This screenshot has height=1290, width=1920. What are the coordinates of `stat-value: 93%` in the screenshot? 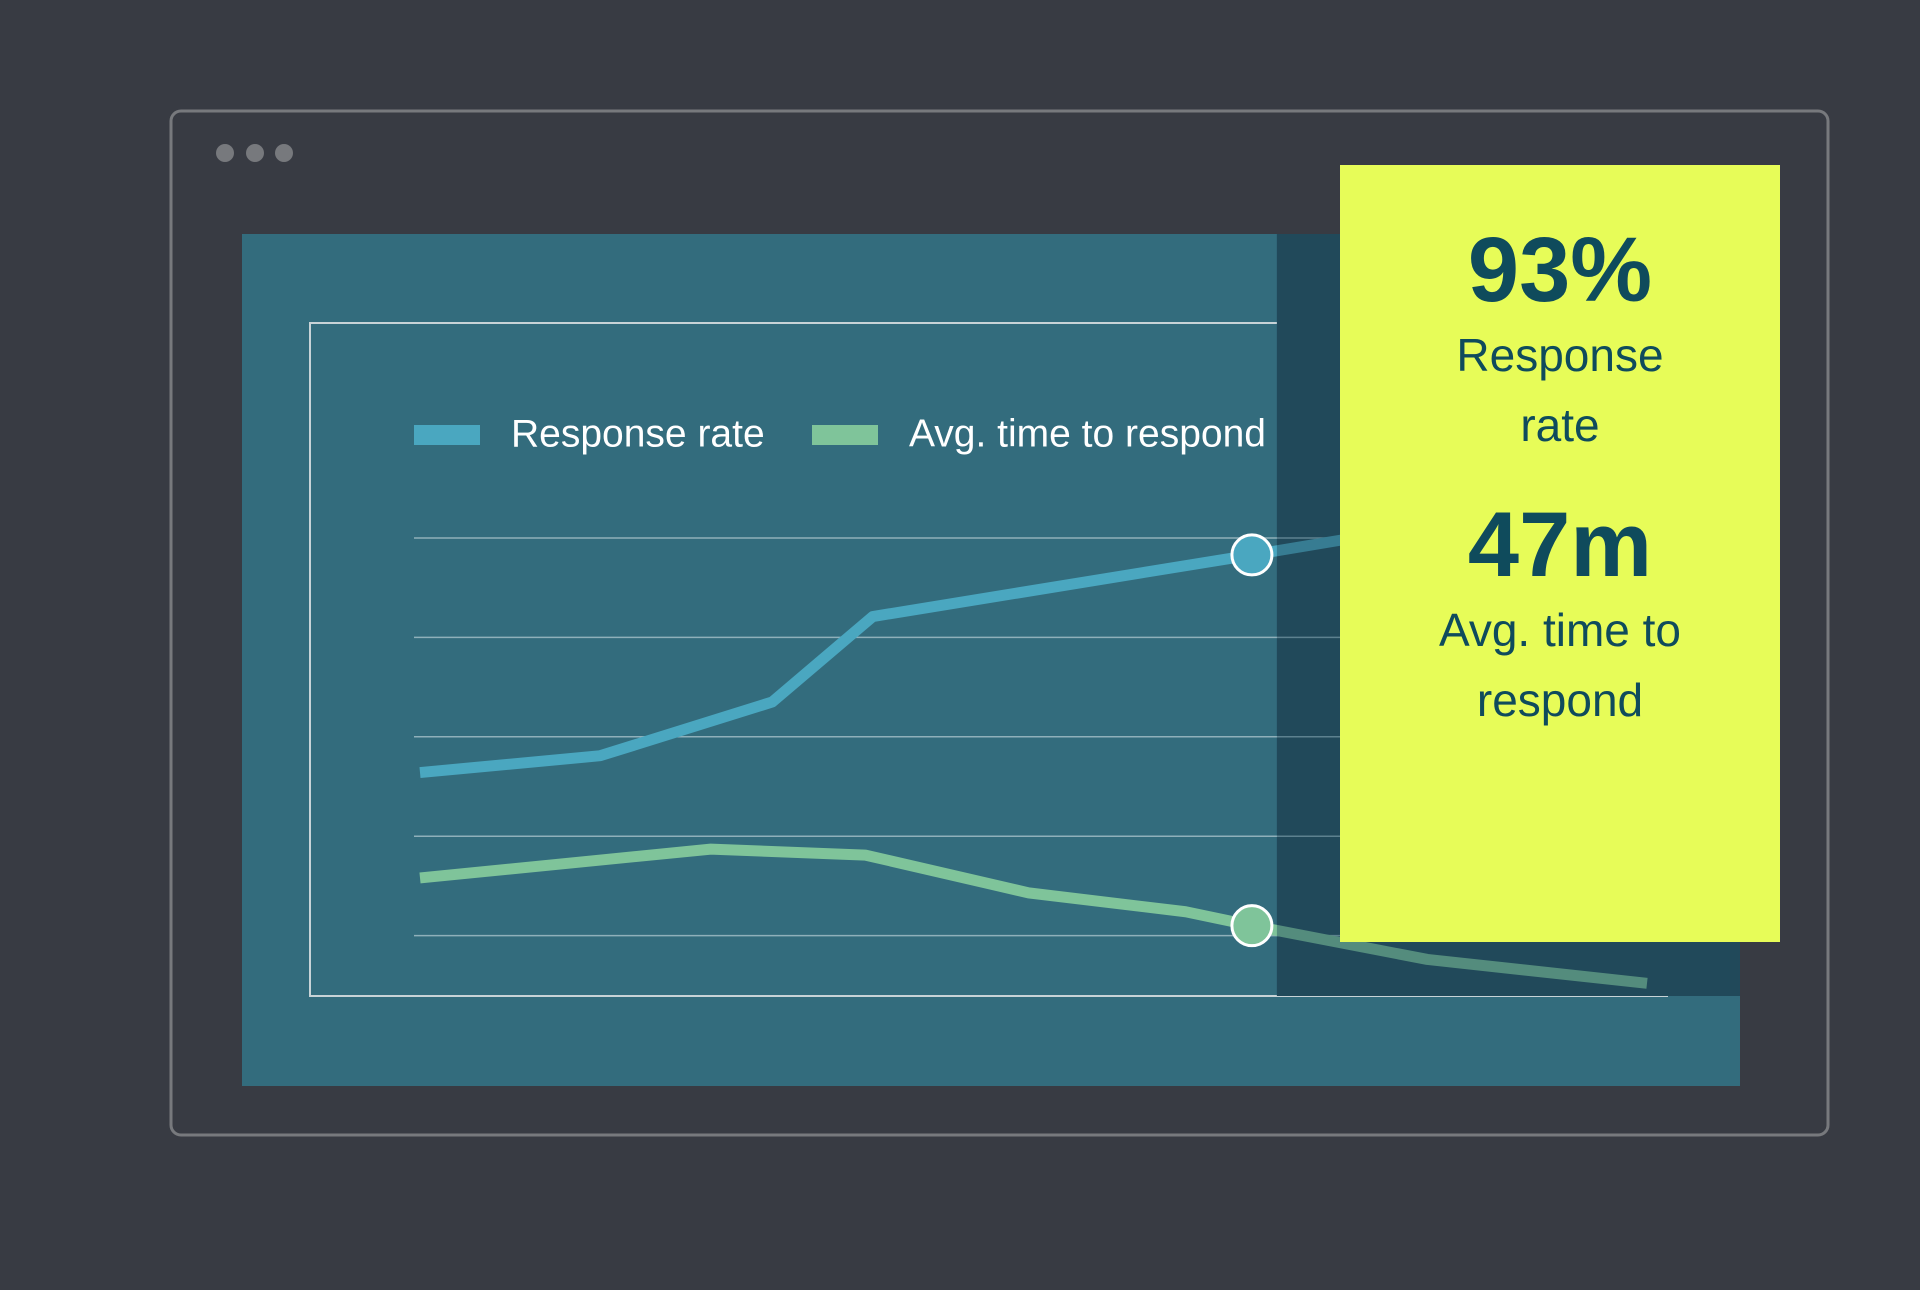 It's located at (1560, 270).